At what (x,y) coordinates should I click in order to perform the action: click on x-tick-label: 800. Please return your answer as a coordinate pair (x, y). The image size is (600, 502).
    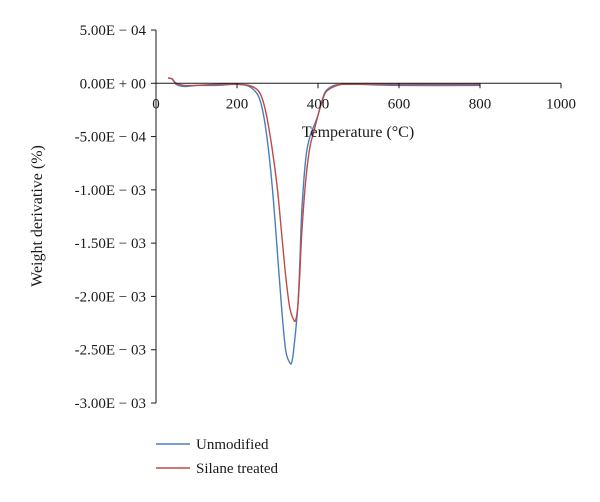
    Looking at the image, I should click on (480, 104).